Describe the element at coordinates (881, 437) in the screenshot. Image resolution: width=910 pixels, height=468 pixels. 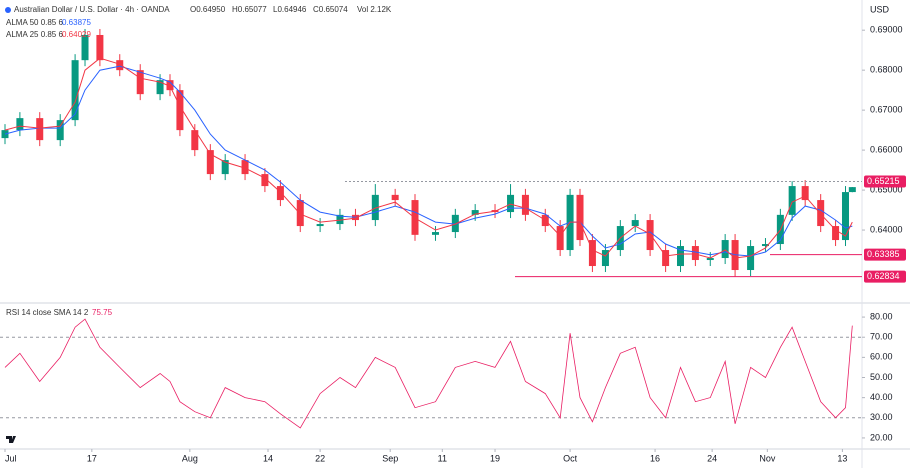
I see `y-tick-label: 20.00` at that location.